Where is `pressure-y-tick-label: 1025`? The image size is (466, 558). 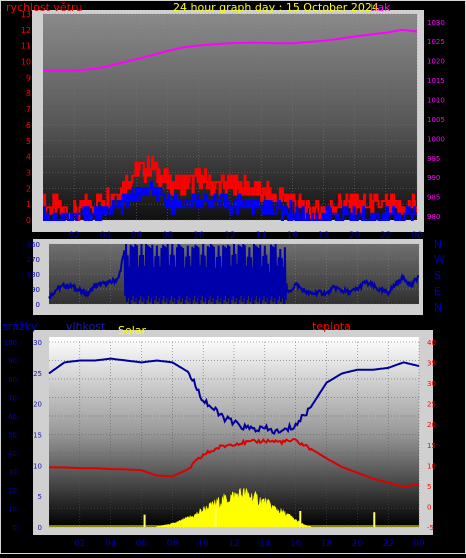 pressure-y-tick-label: 1025 is located at coordinates (436, 42).